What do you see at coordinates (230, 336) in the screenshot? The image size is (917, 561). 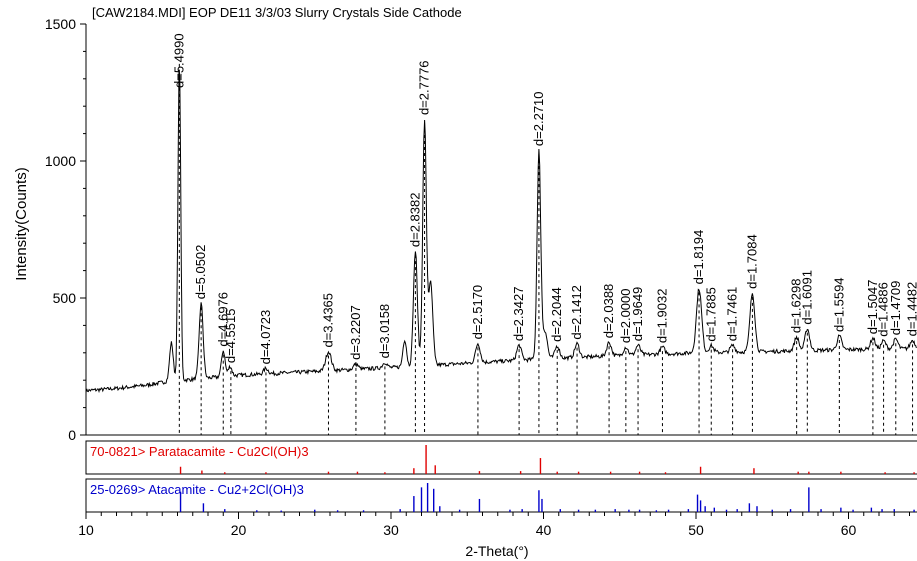 I see `d-spacing-label: d=4.5515` at bounding box center [230, 336].